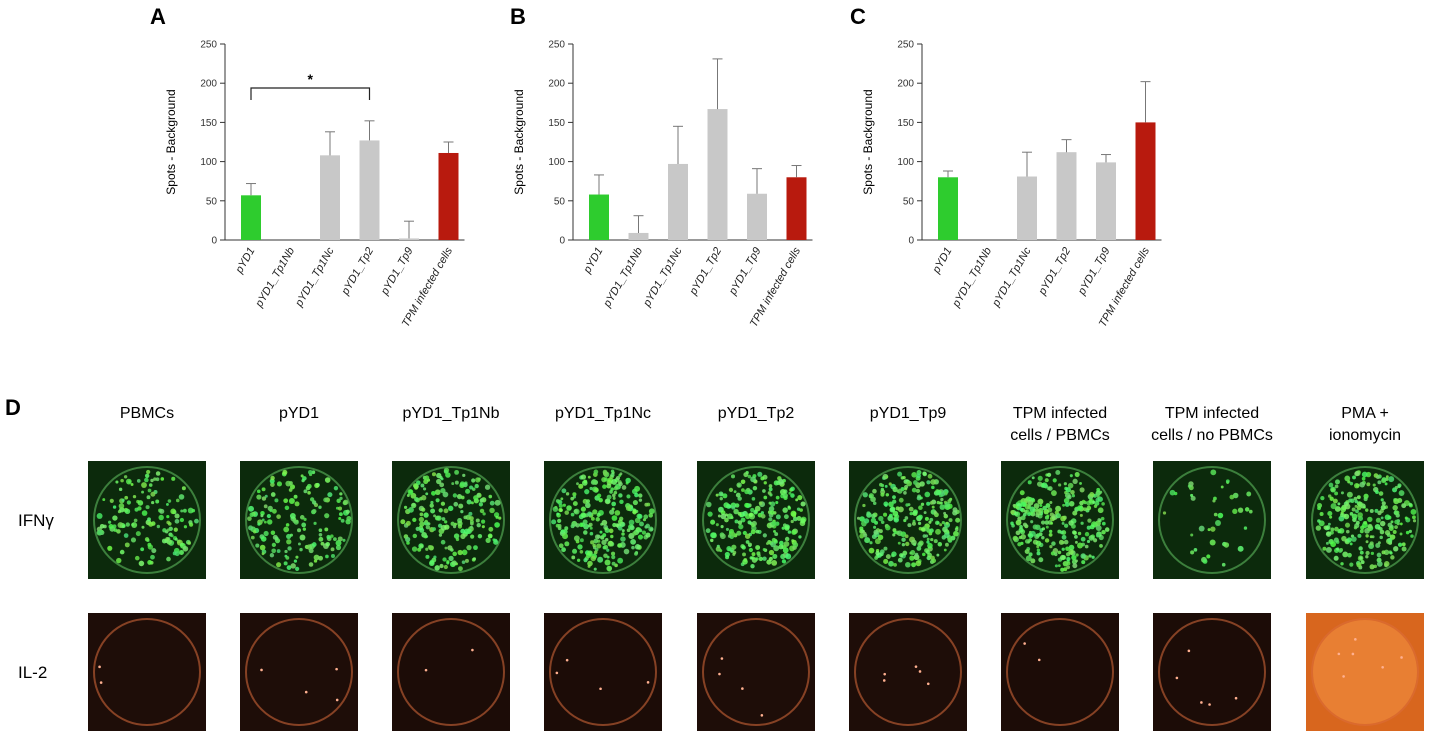 This screenshot has height=739, width=1433. Describe the element at coordinates (1365, 435) in the screenshot. I see `column-header-line: ionomycin` at that location.